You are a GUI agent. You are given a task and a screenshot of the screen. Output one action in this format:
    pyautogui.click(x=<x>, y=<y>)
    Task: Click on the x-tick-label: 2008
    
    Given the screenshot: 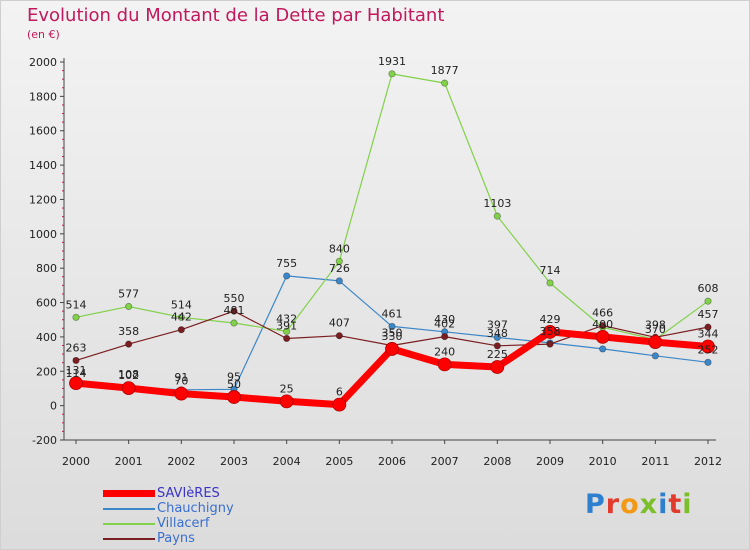 What is the action you would take?
    pyautogui.click(x=497, y=461)
    